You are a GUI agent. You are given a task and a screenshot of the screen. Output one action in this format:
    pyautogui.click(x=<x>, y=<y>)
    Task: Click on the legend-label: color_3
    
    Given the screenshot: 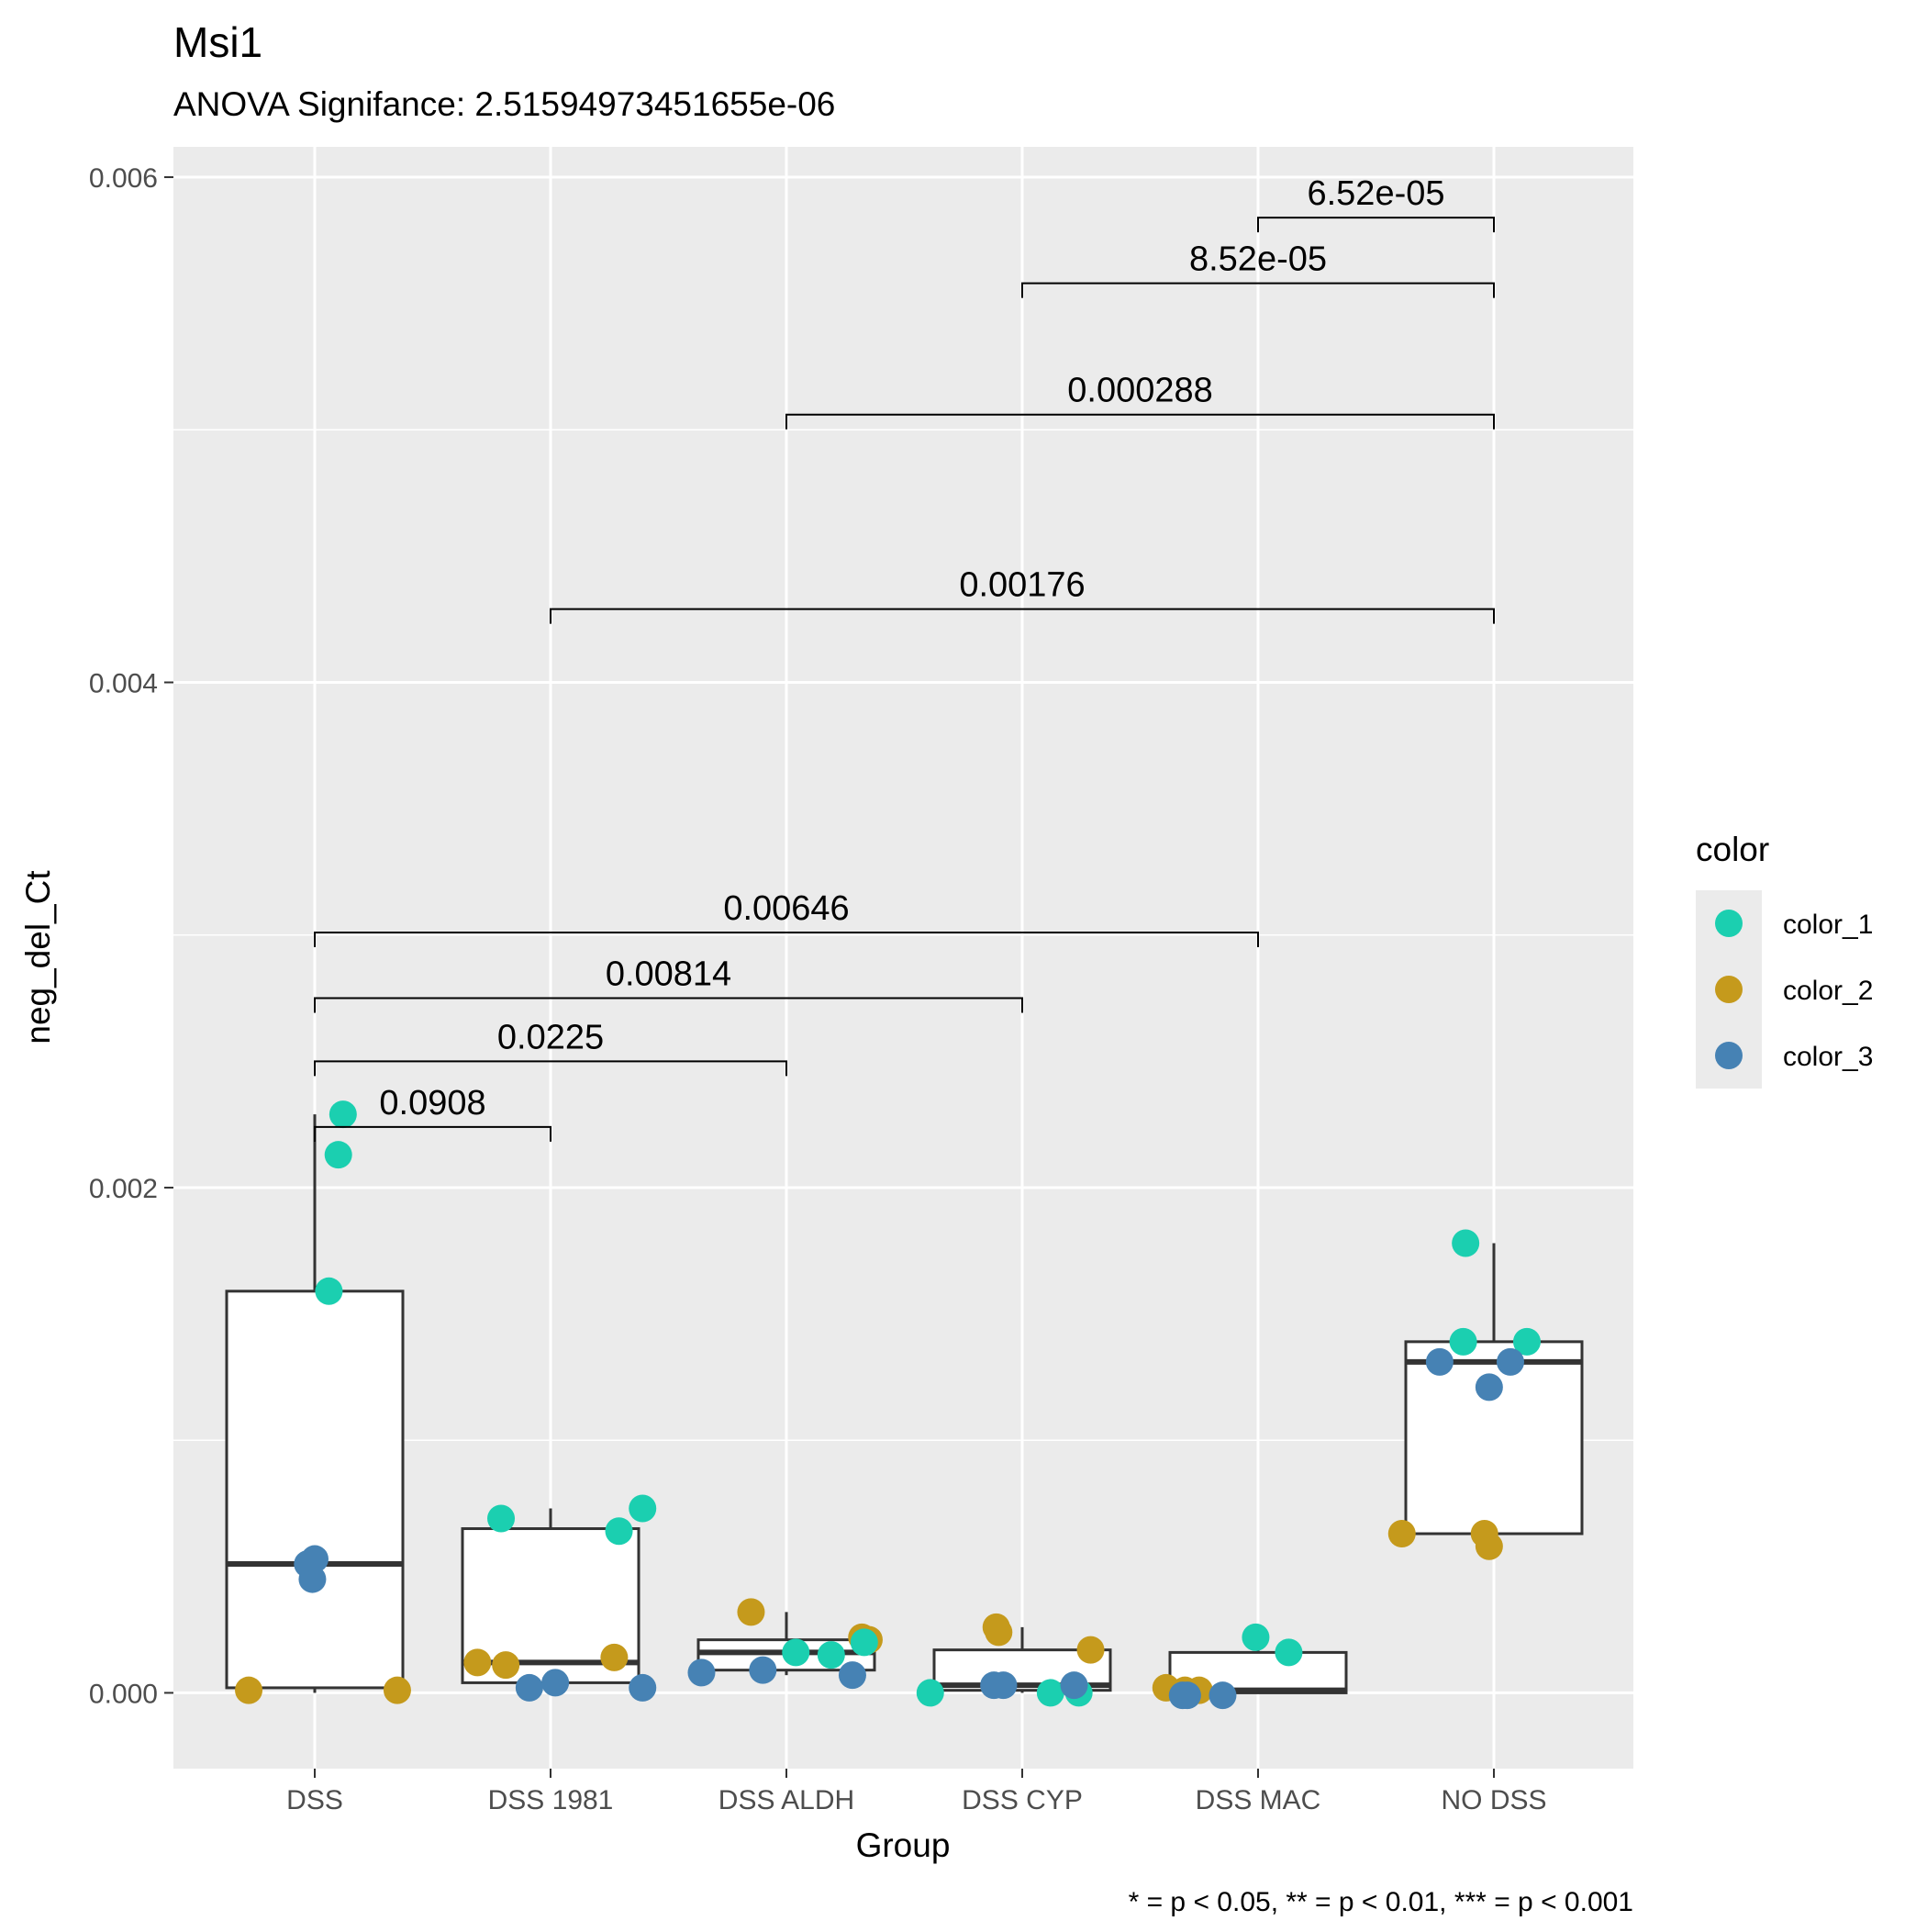 What is the action you would take?
    pyautogui.click(x=1828, y=1057)
    